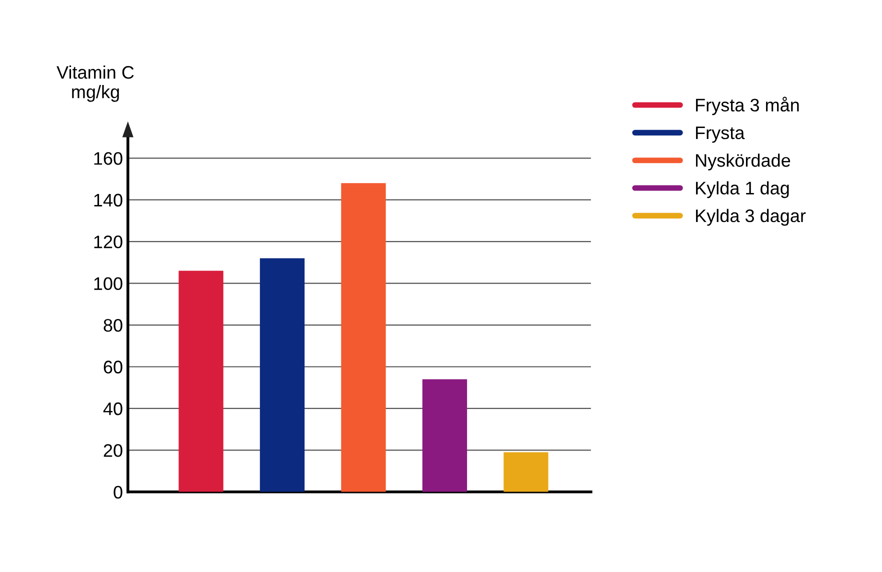 This screenshot has width=882, height=572. What do you see at coordinates (118, 492) in the screenshot?
I see `y-tick-label: 0` at bounding box center [118, 492].